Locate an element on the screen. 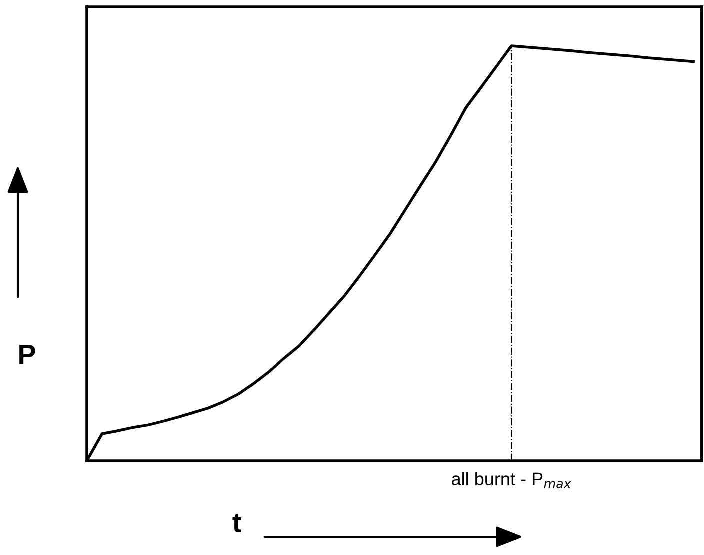  x-axis-title: t is located at coordinates (237, 523).